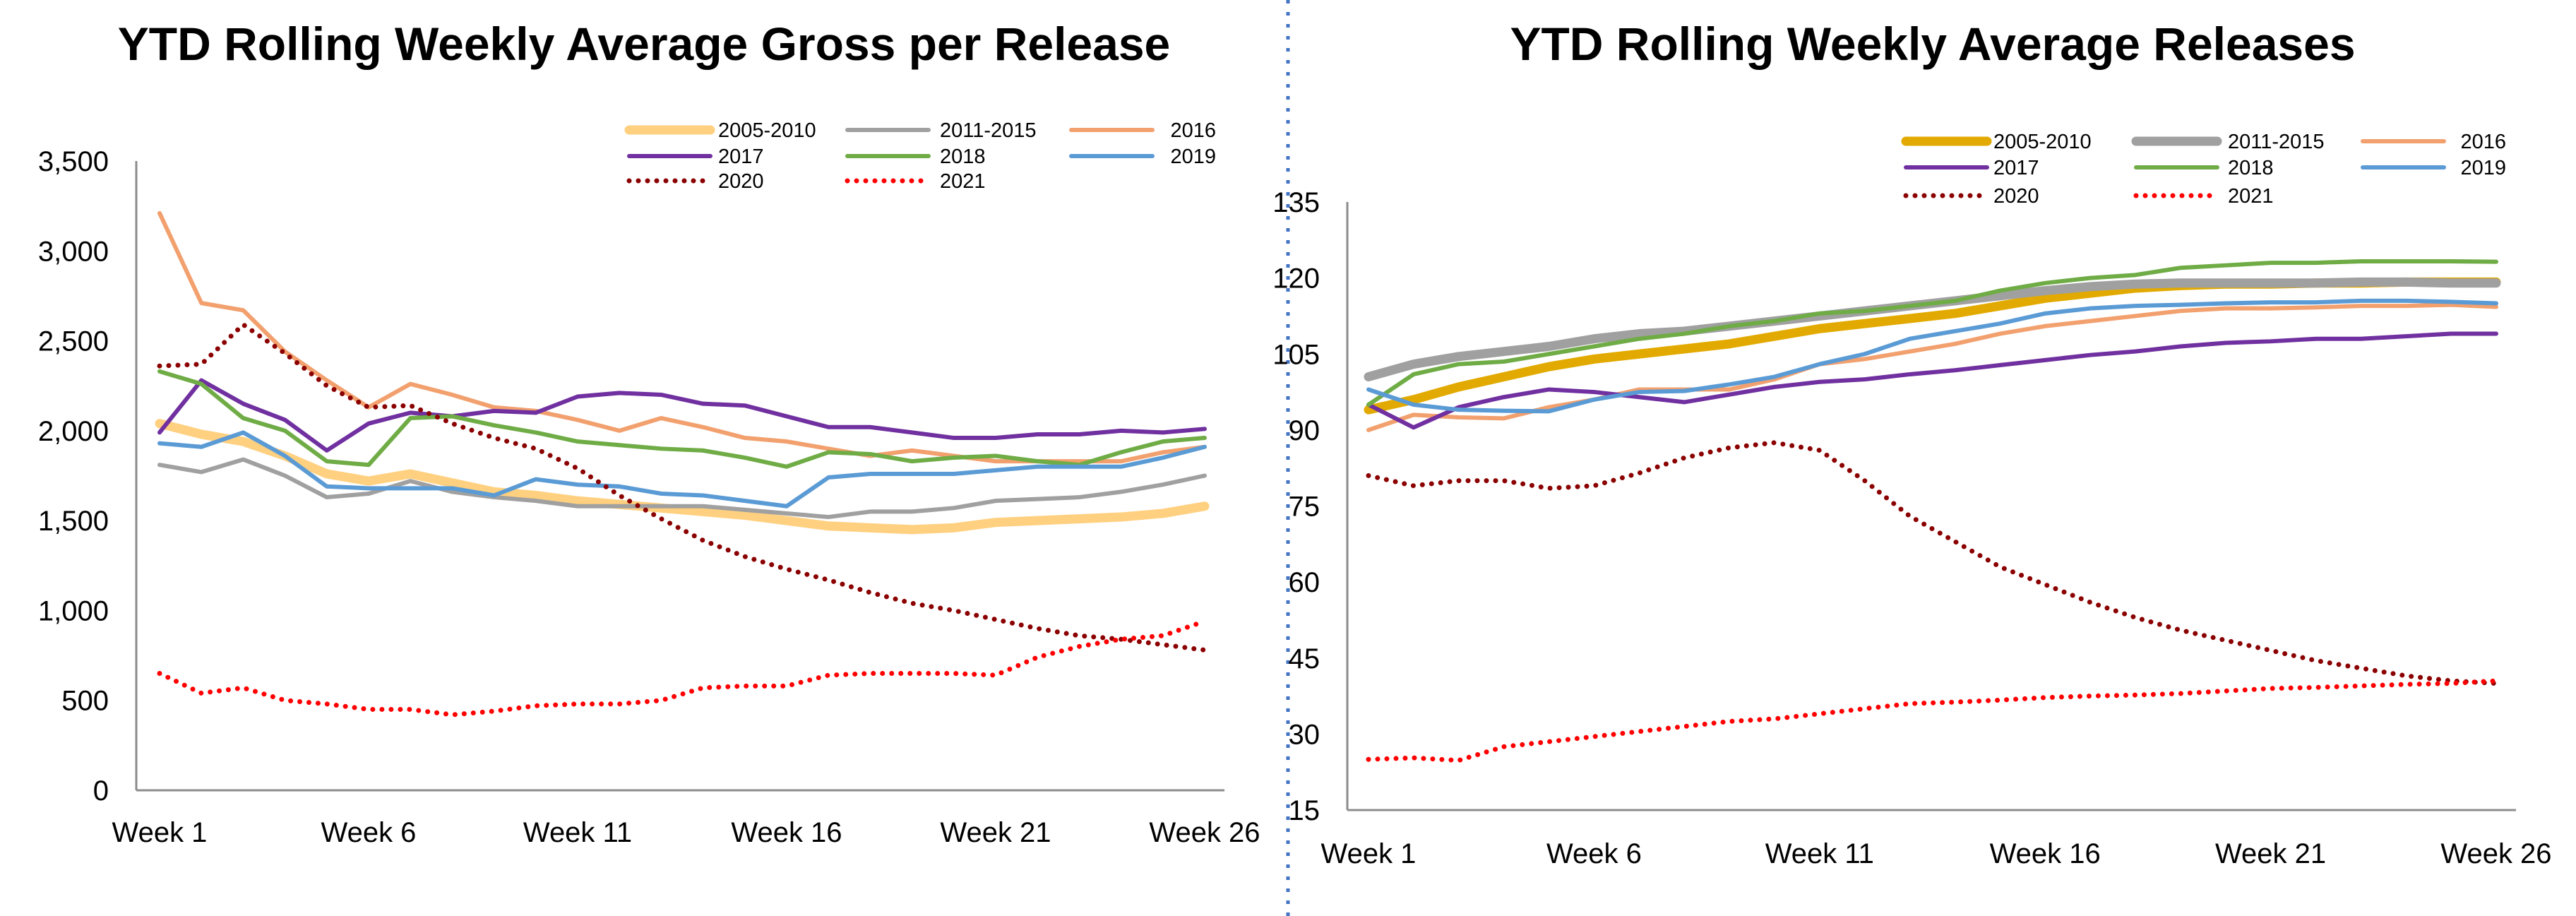 This screenshot has width=2576, height=916. What do you see at coordinates (1304, 430) in the screenshot?
I see `y-tick-label: 90` at bounding box center [1304, 430].